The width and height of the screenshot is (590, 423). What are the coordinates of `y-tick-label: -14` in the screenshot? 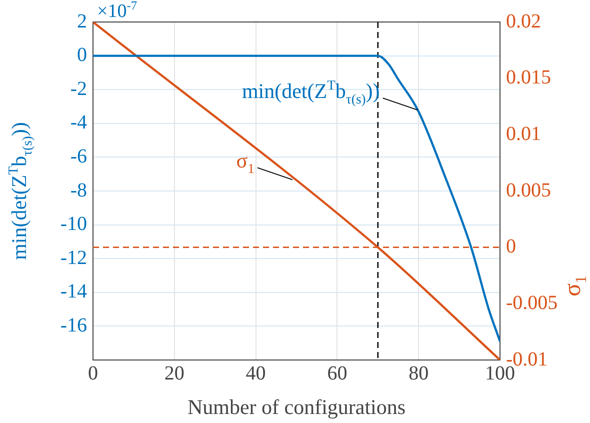 It's located at (73, 291).